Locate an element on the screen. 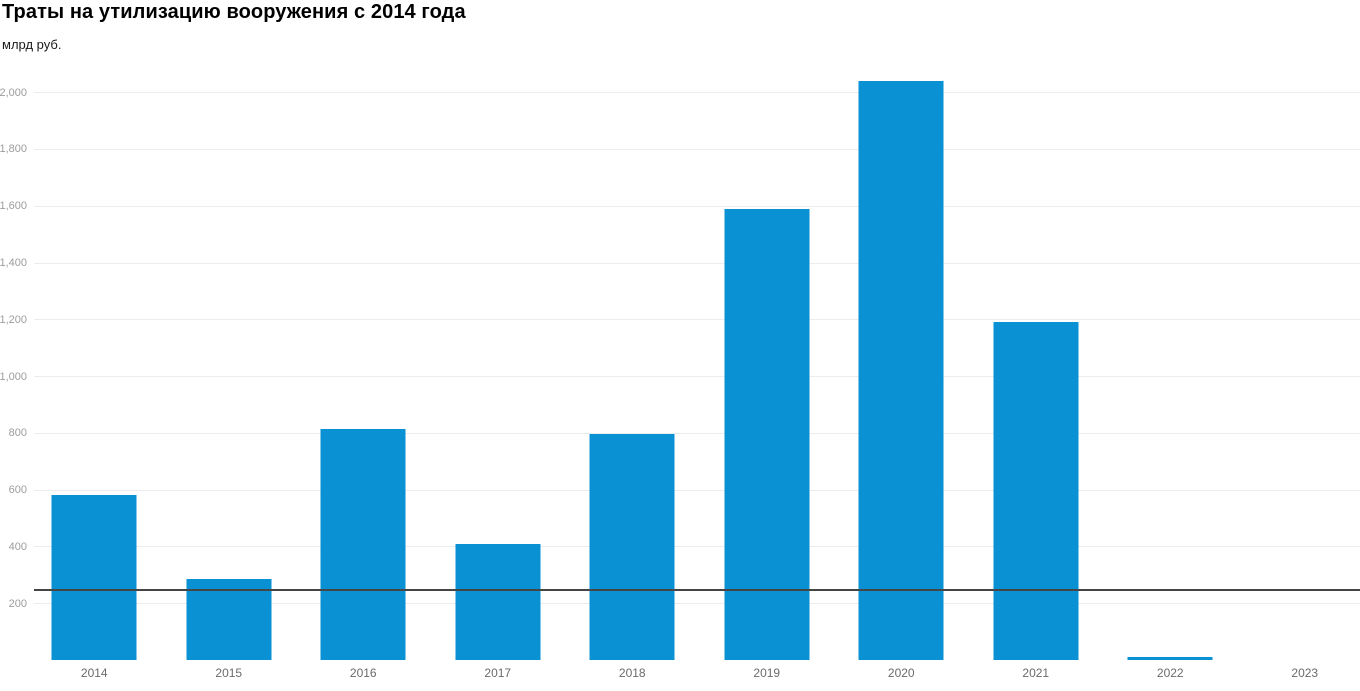 This screenshot has width=1360, height=691. x-tick-label-2022: 2022 is located at coordinates (1170, 673).